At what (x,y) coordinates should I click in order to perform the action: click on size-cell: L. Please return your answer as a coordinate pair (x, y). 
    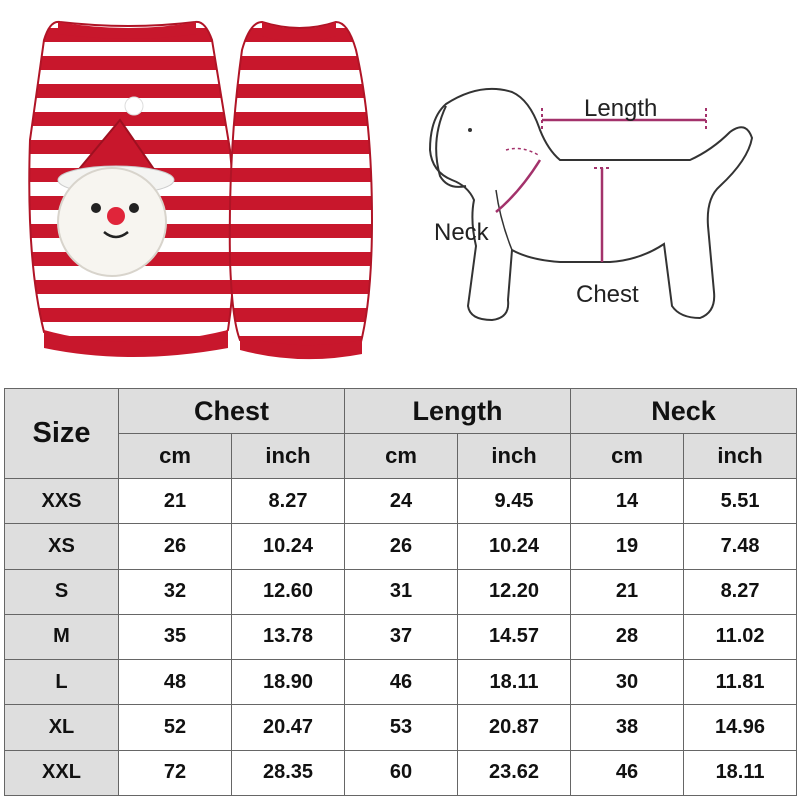
    Looking at the image, I should click on (61, 682).